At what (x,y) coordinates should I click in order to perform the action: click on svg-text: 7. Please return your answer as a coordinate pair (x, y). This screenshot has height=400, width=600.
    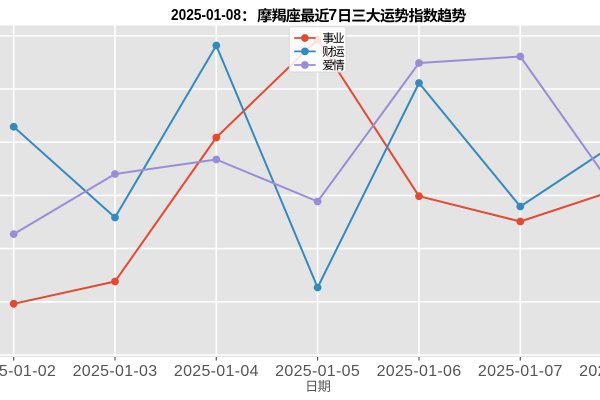
    Looking at the image, I should click on (333, 15).